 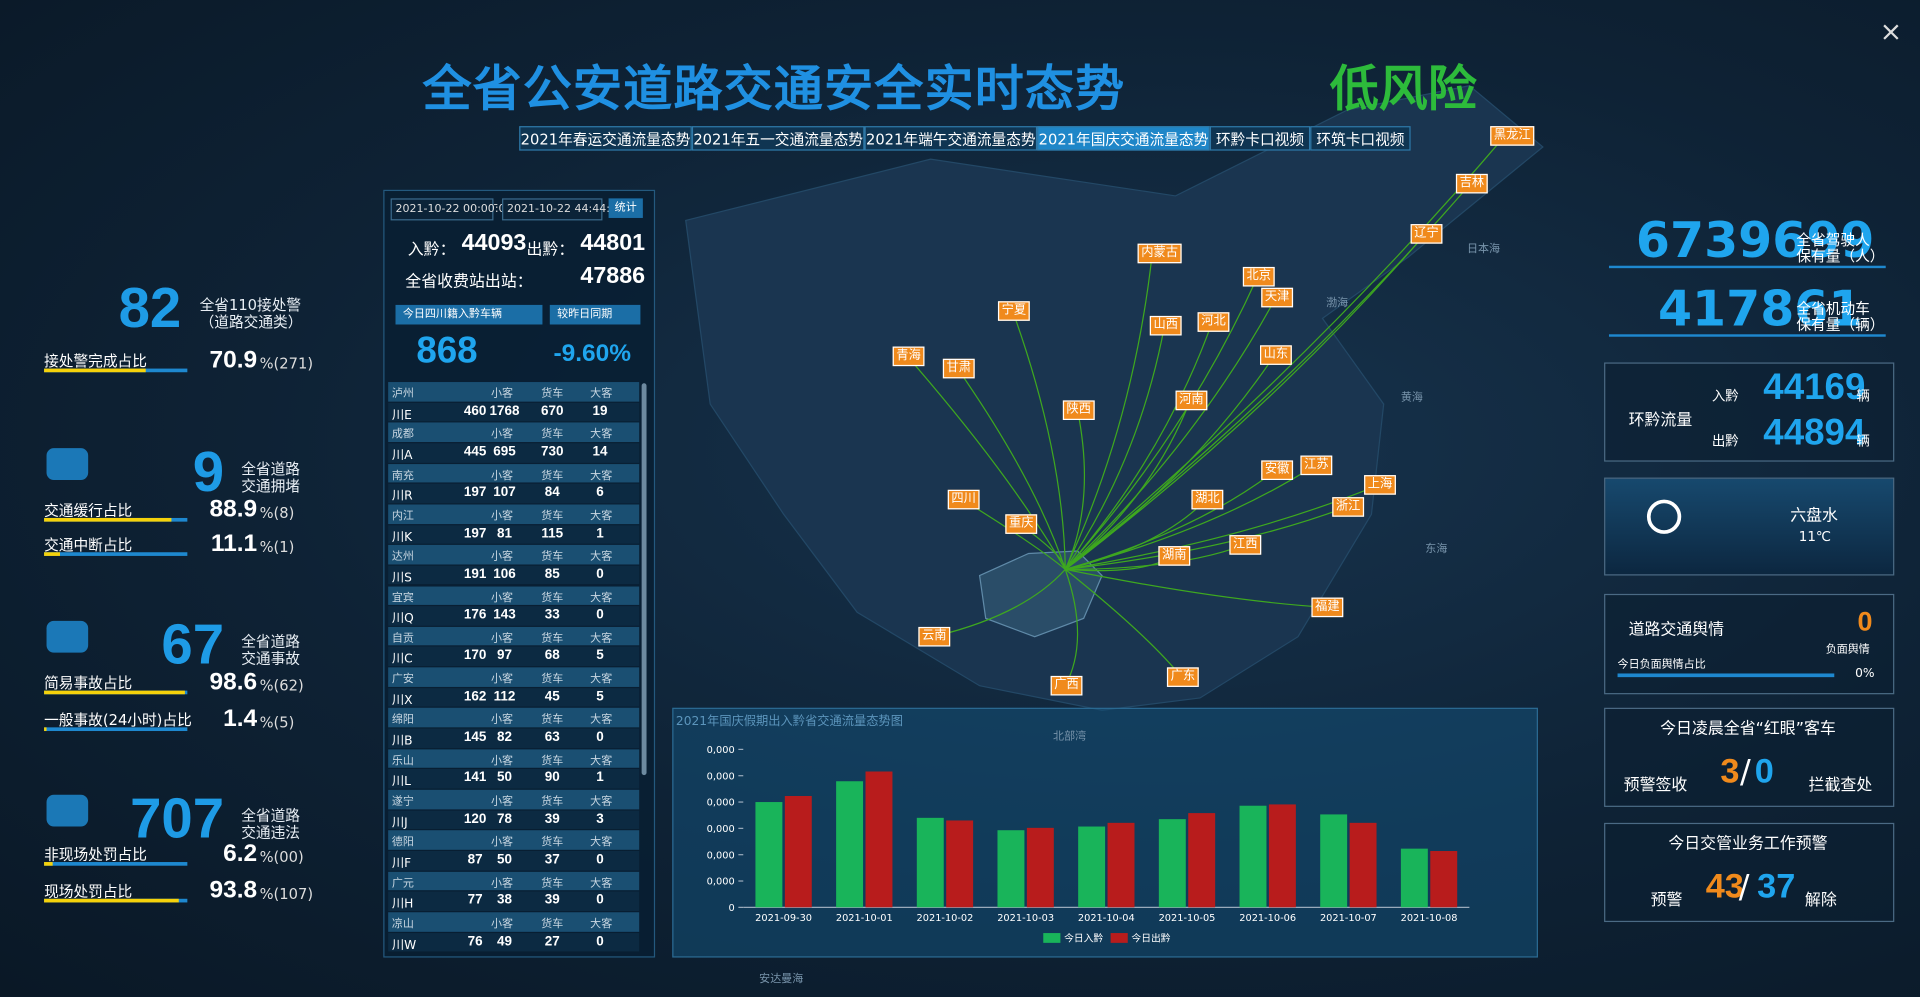 I want to click on table-cell: 176, so click(x=475, y=615).